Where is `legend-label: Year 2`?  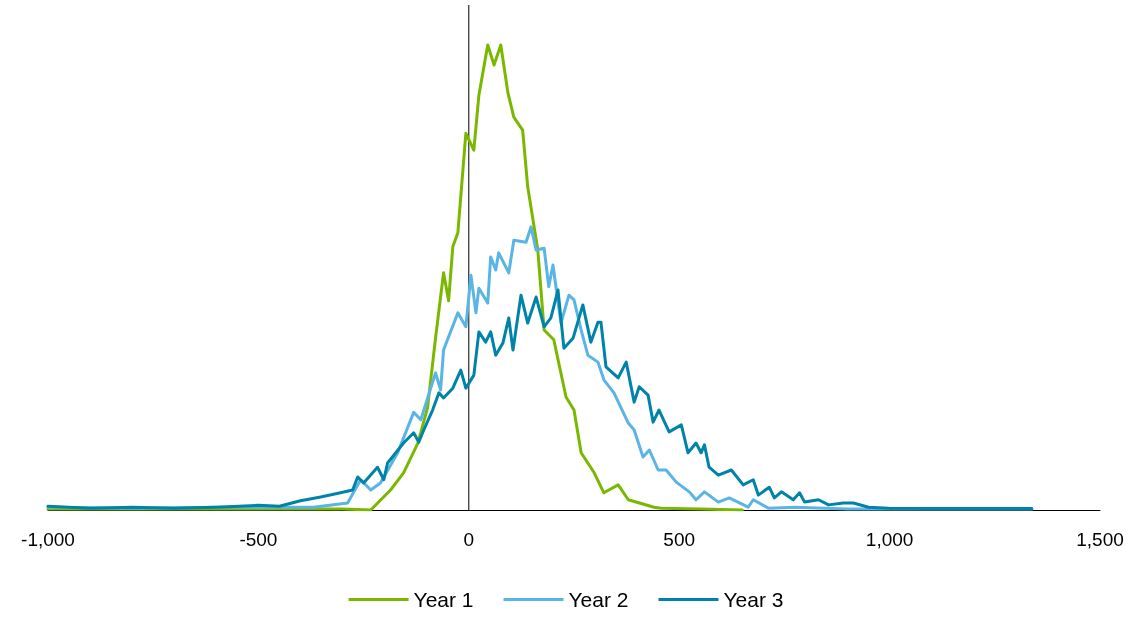 legend-label: Year 2 is located at coordinates (598, 599).